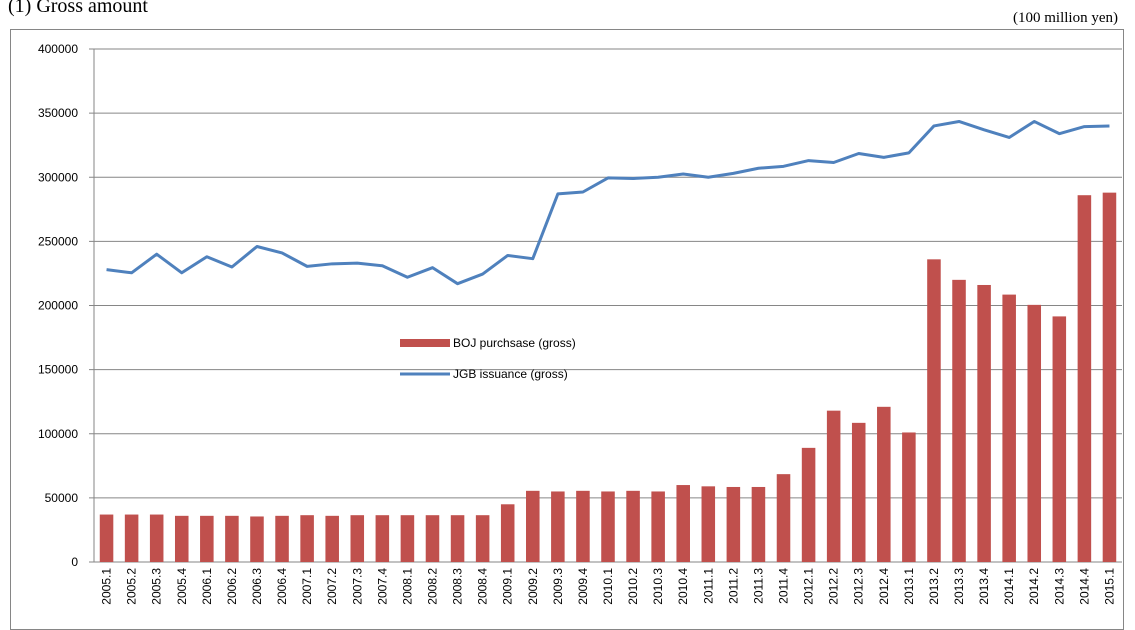 The width and height of the screenshot is (1135, 630). I want to click on y-tick-label: 300000, so click(58, 177).